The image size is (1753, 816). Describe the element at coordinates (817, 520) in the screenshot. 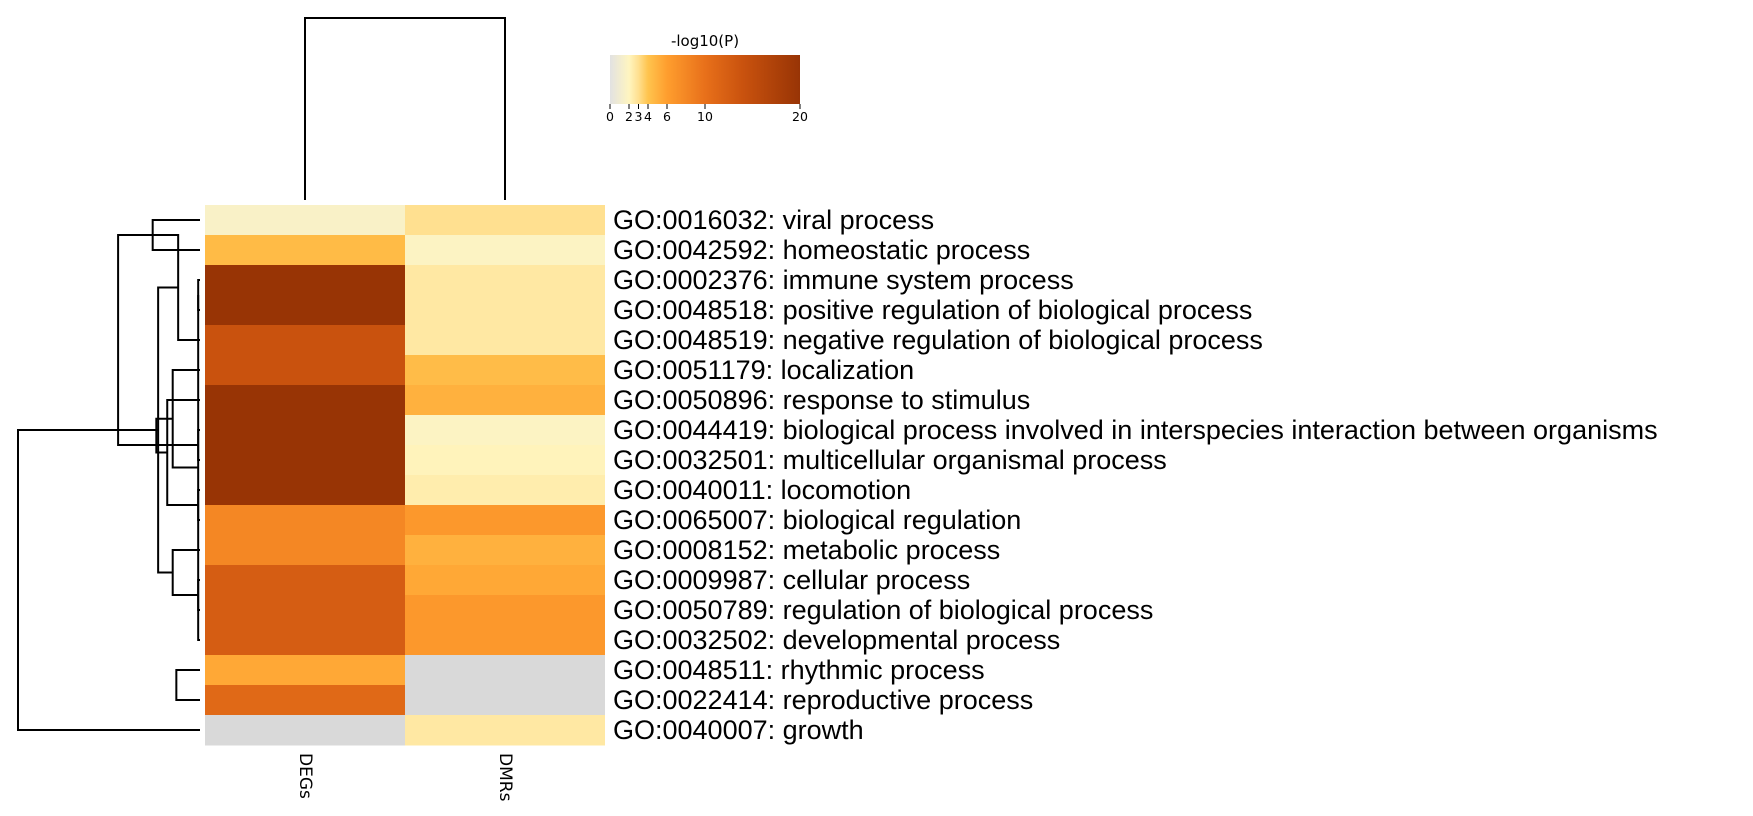

I see `row-label: GO:0065007: biological regulation` at that location.